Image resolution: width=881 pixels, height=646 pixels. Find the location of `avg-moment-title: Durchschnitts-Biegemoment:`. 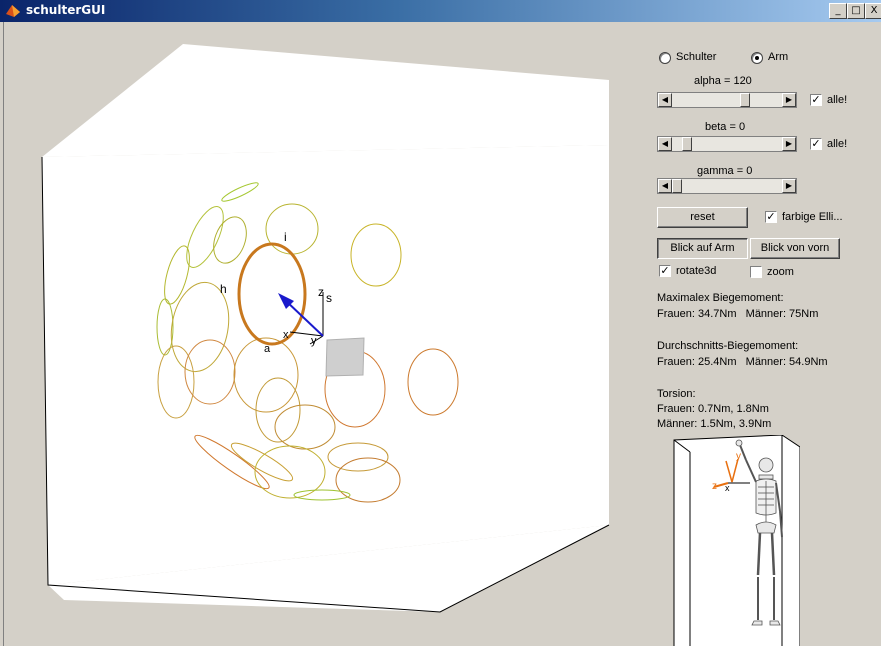

avg-moment-title: Durchschnitts-Biegemoment: is located at coordinates (728, 346).